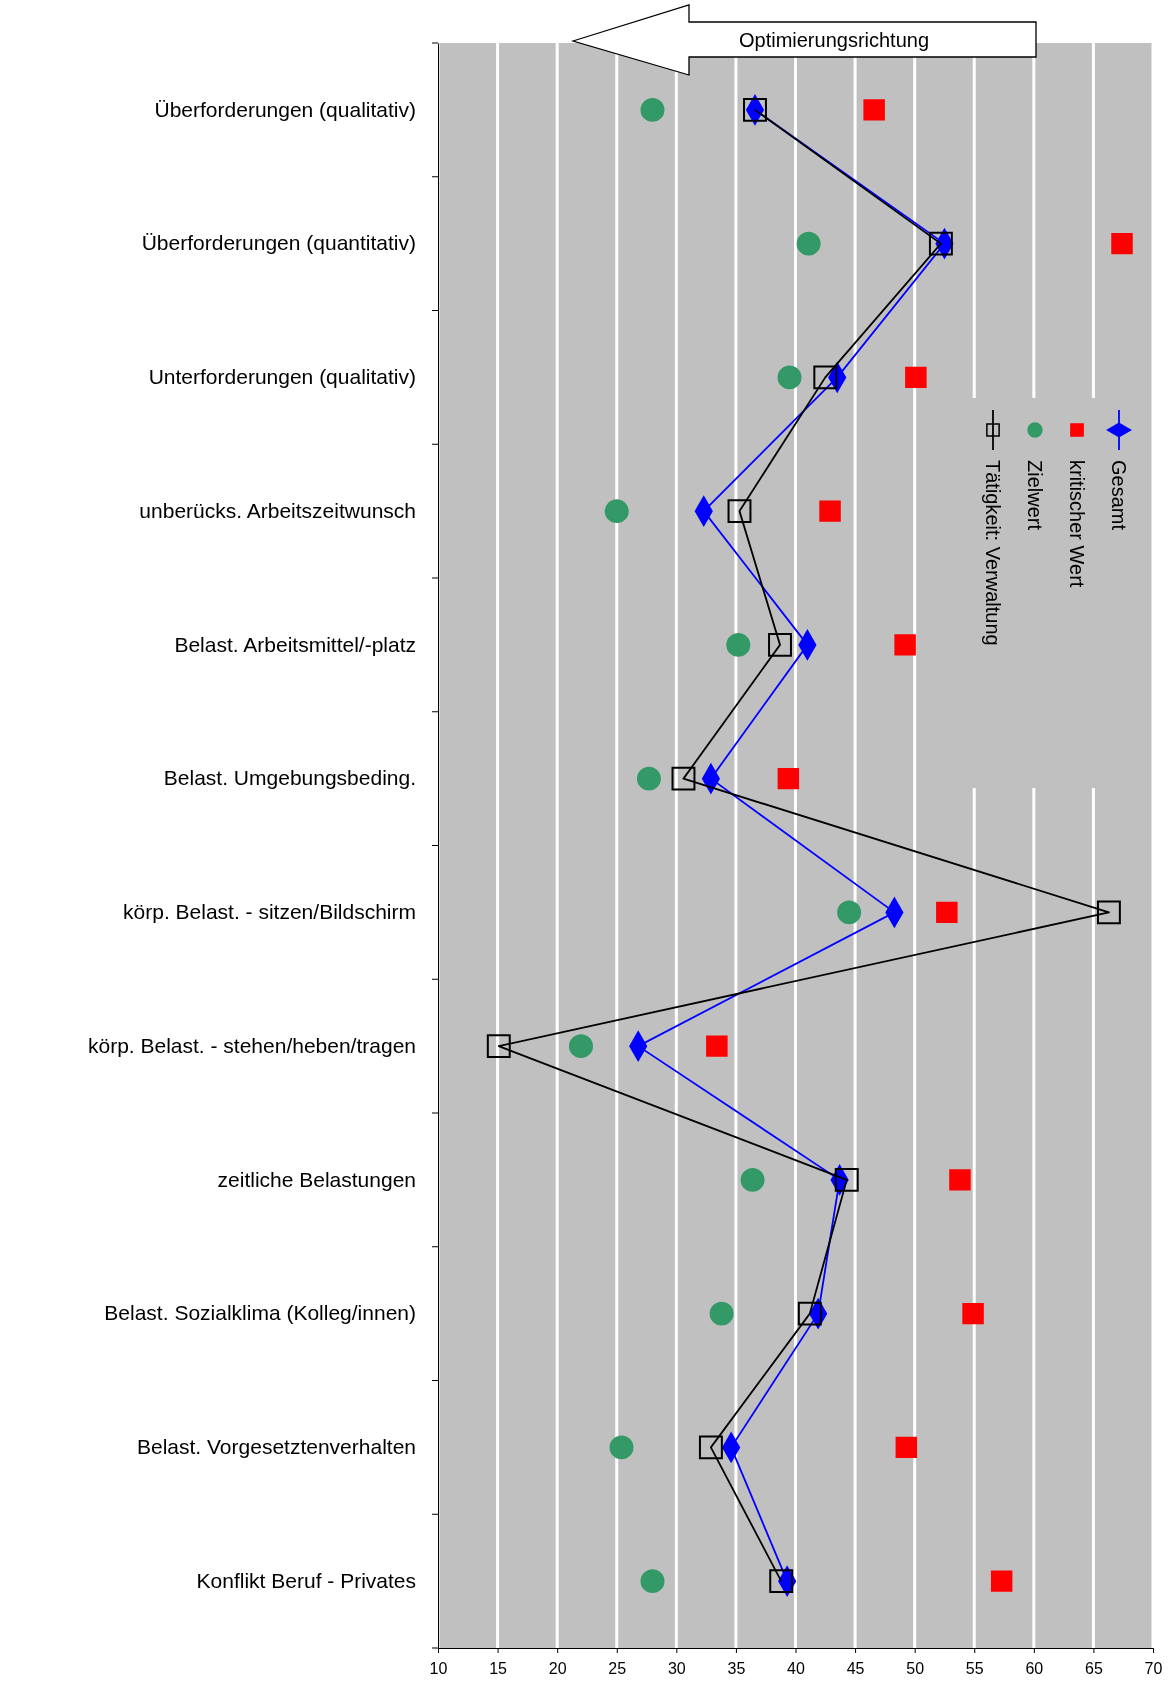 The width and height of the screenshot is (1171, 1693). Describe the element at coordinates (974, 1668) in the screenshot. I see `x-tick-label: 55` at that location.